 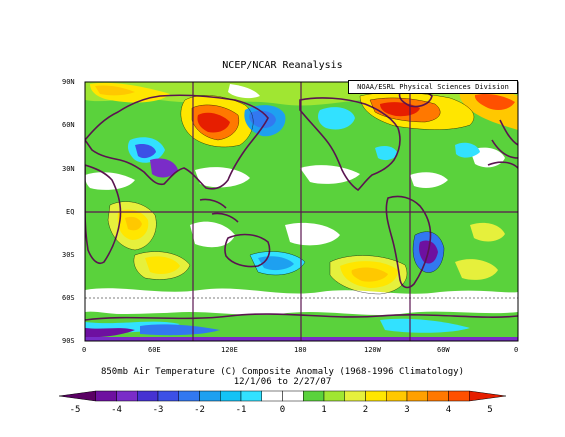 What do you see at coordinates (443, 350) in the screenshot?
I see `lon-label: 60W` at bounding box center [443, 350].